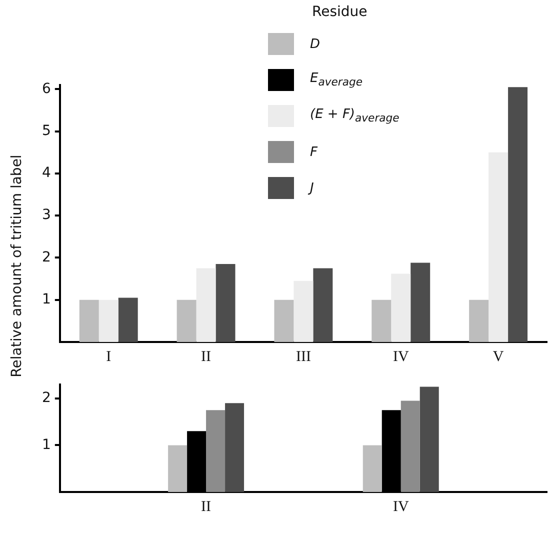 Image resolution: width=549 pixels, height=533 pixels. What do you see at coordinates (46, 88) in the screenshot?
I see `y-tick-label: 6` at bounding box center [46, 88].